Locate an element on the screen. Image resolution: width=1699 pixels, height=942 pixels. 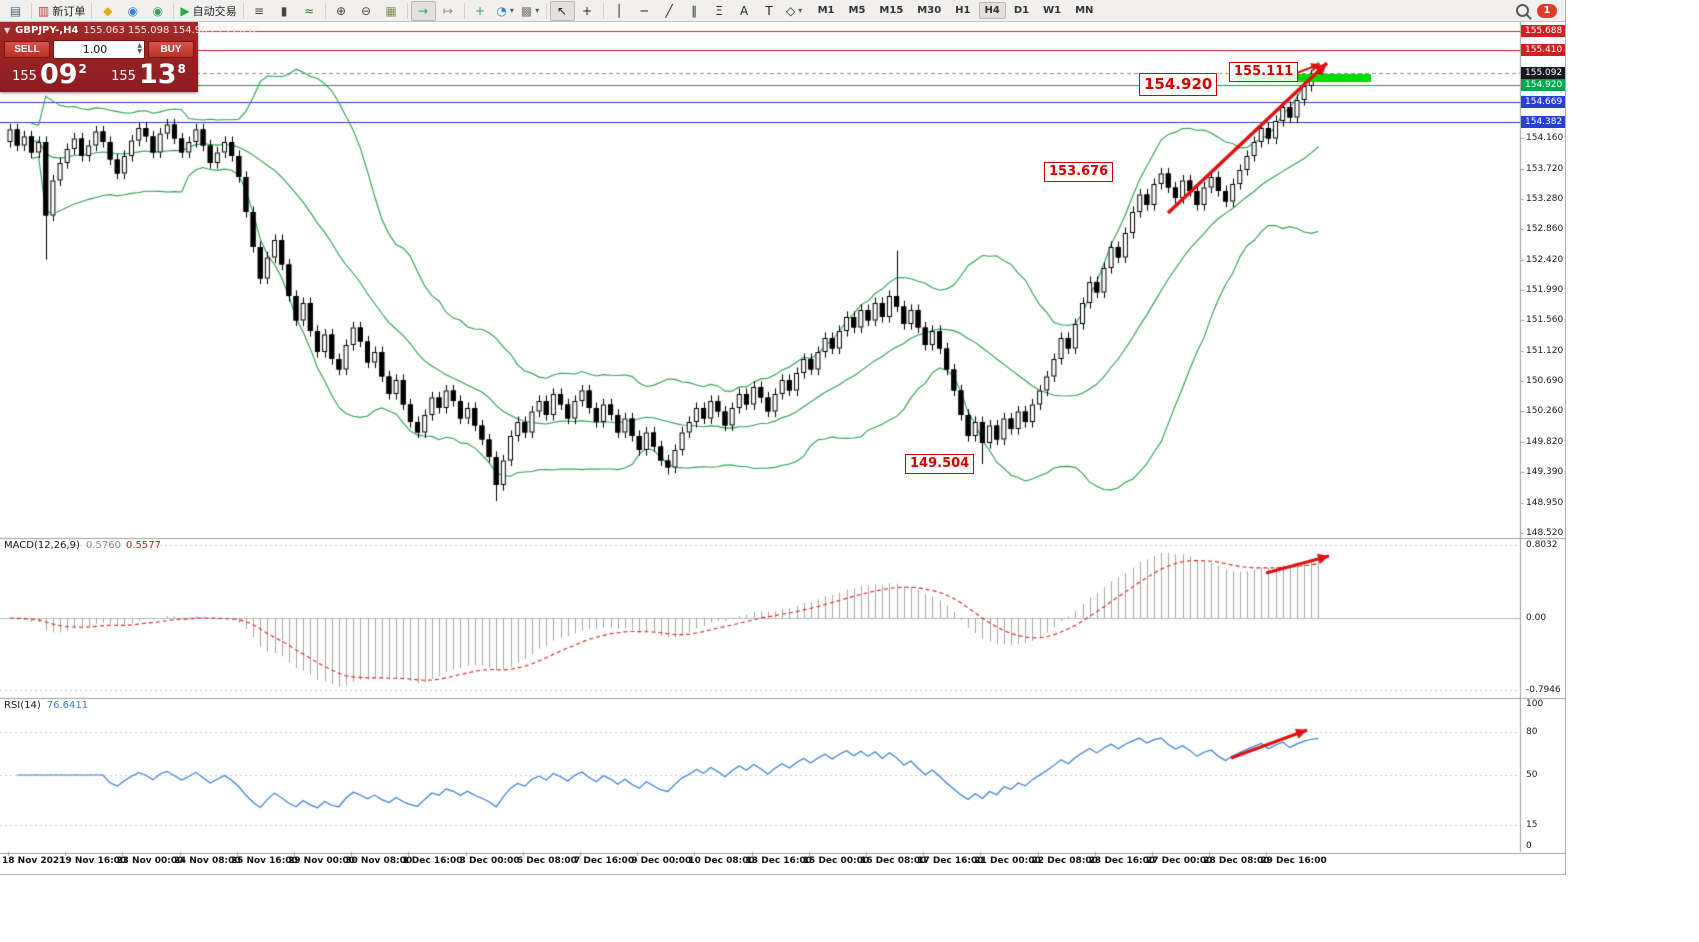
text-label-button: T is located at coordinates (769, 11).